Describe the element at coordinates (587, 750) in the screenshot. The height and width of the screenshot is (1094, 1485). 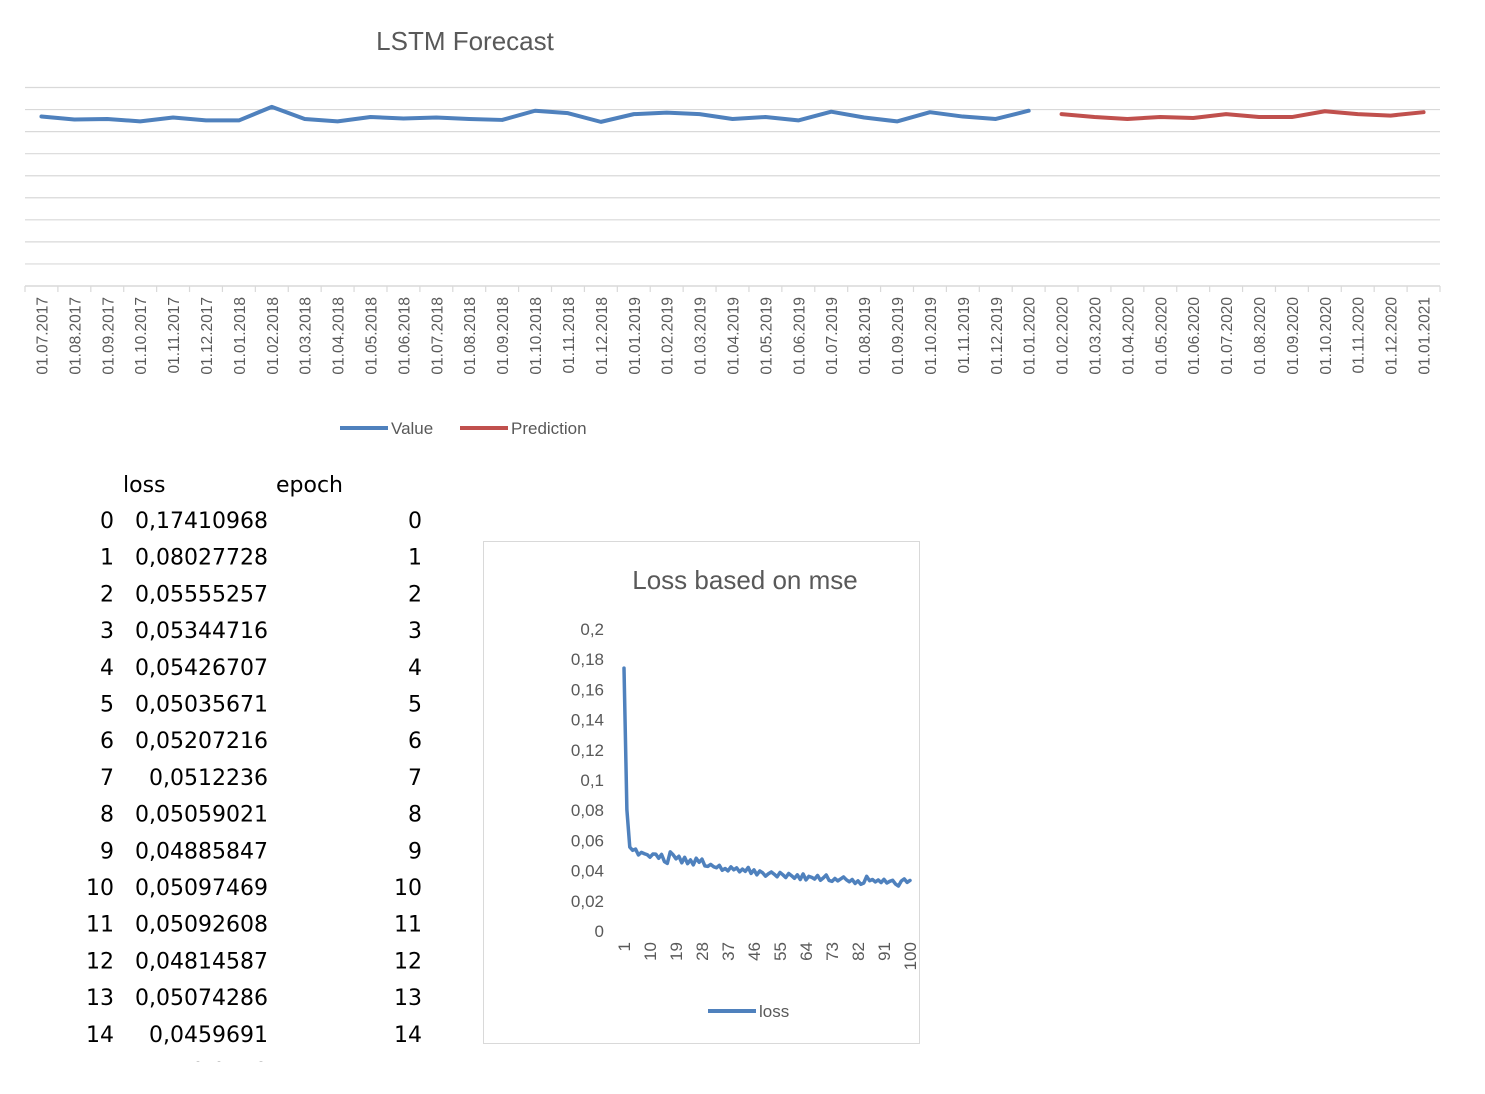
I see `y-tick-label: 0,12` at that location.